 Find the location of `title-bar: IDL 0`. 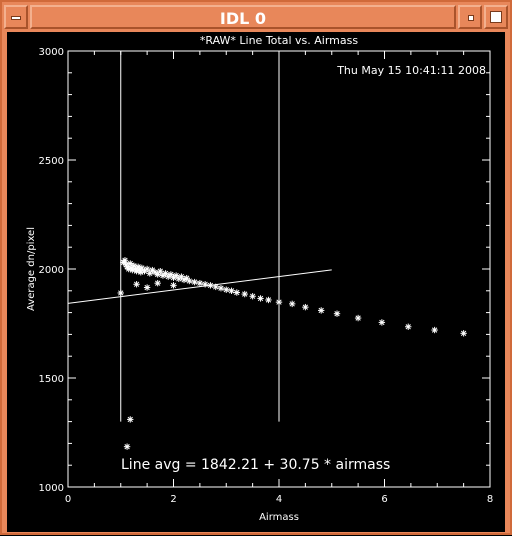

title-bar: IDL 0 is located at coordinates (256, 17).